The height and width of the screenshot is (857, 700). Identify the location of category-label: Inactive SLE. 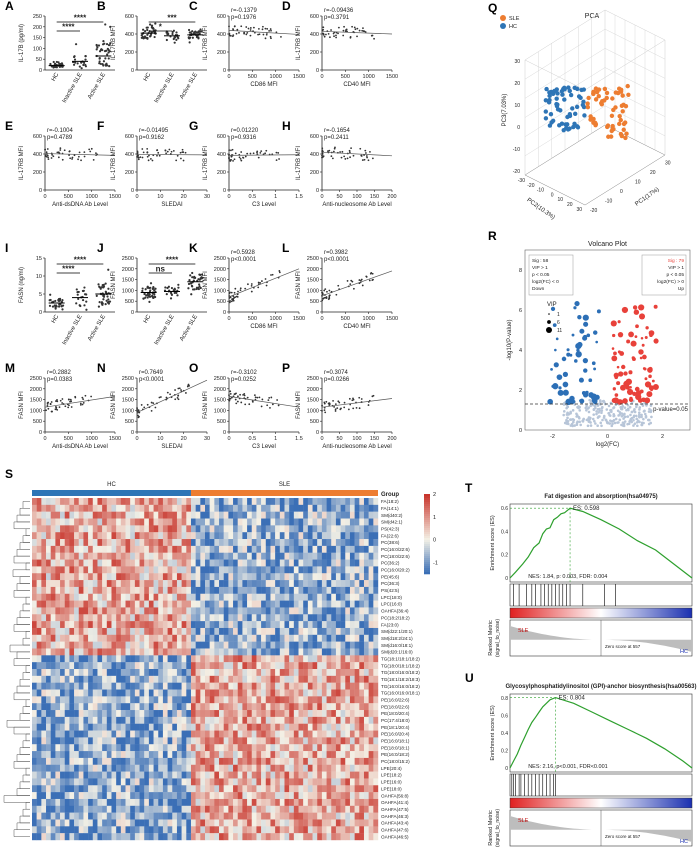
(73, 88).